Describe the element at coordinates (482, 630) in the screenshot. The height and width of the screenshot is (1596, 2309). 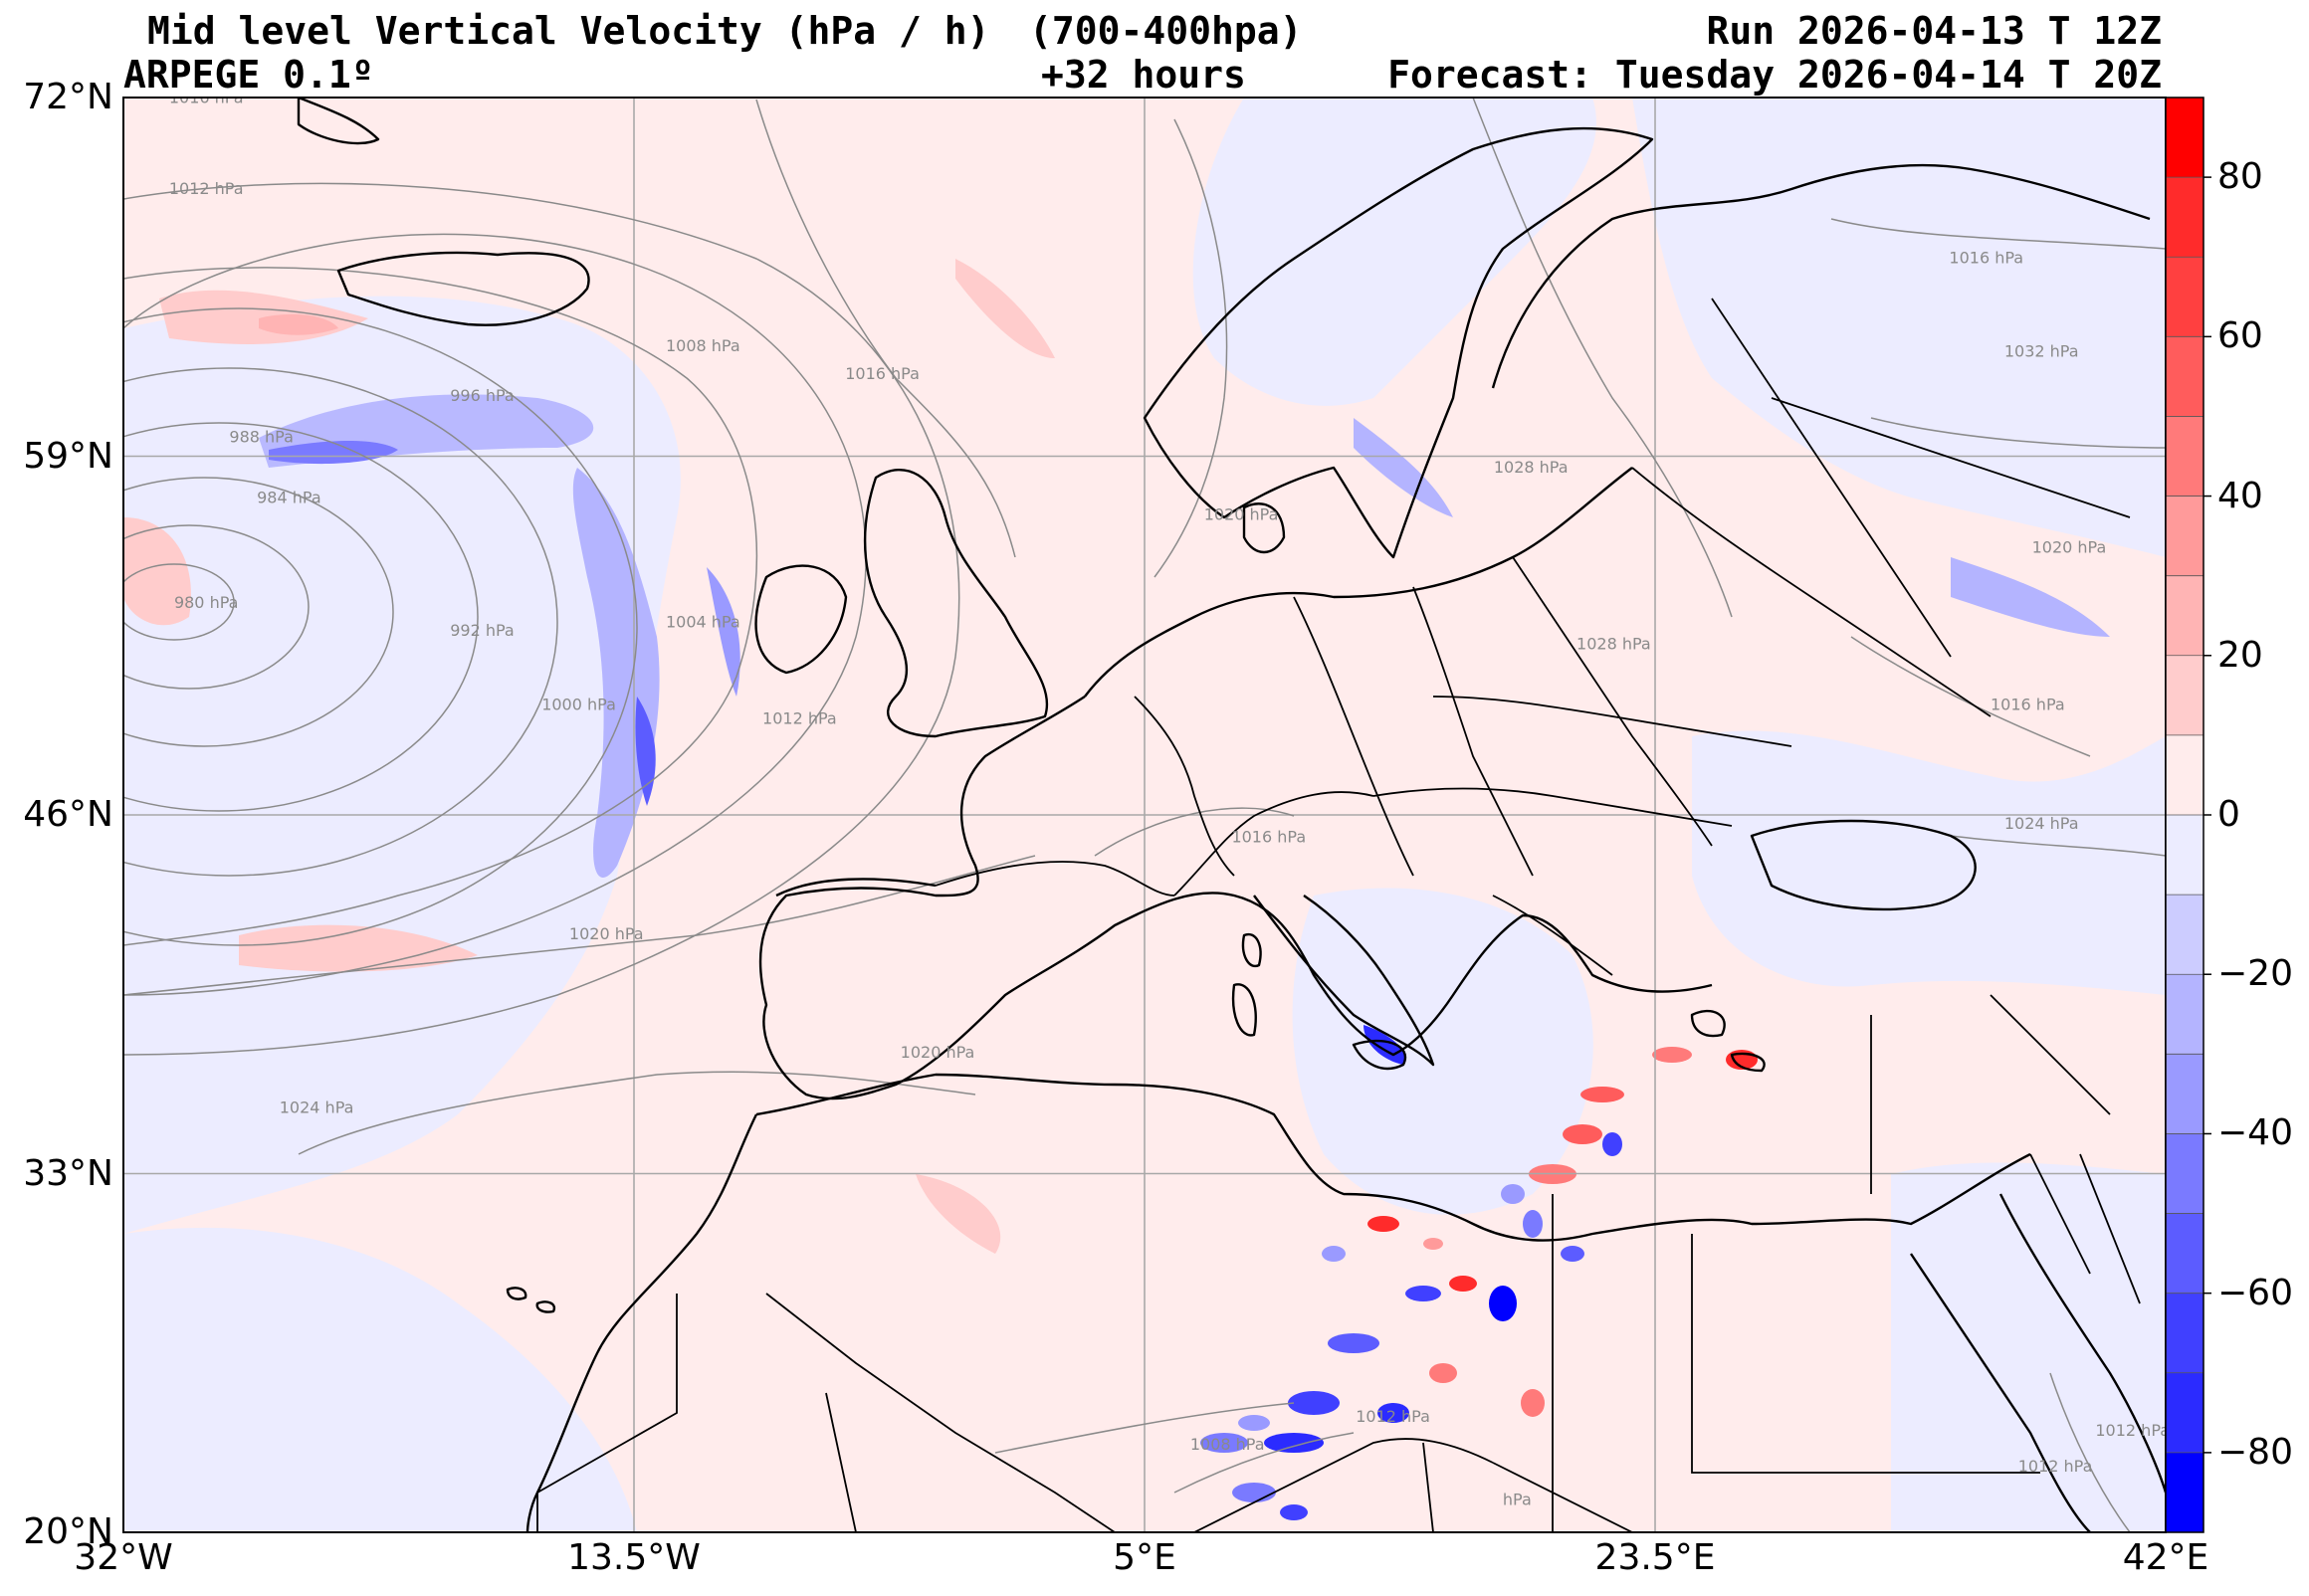
I see `isobar-label: 992 hPa` at that location.